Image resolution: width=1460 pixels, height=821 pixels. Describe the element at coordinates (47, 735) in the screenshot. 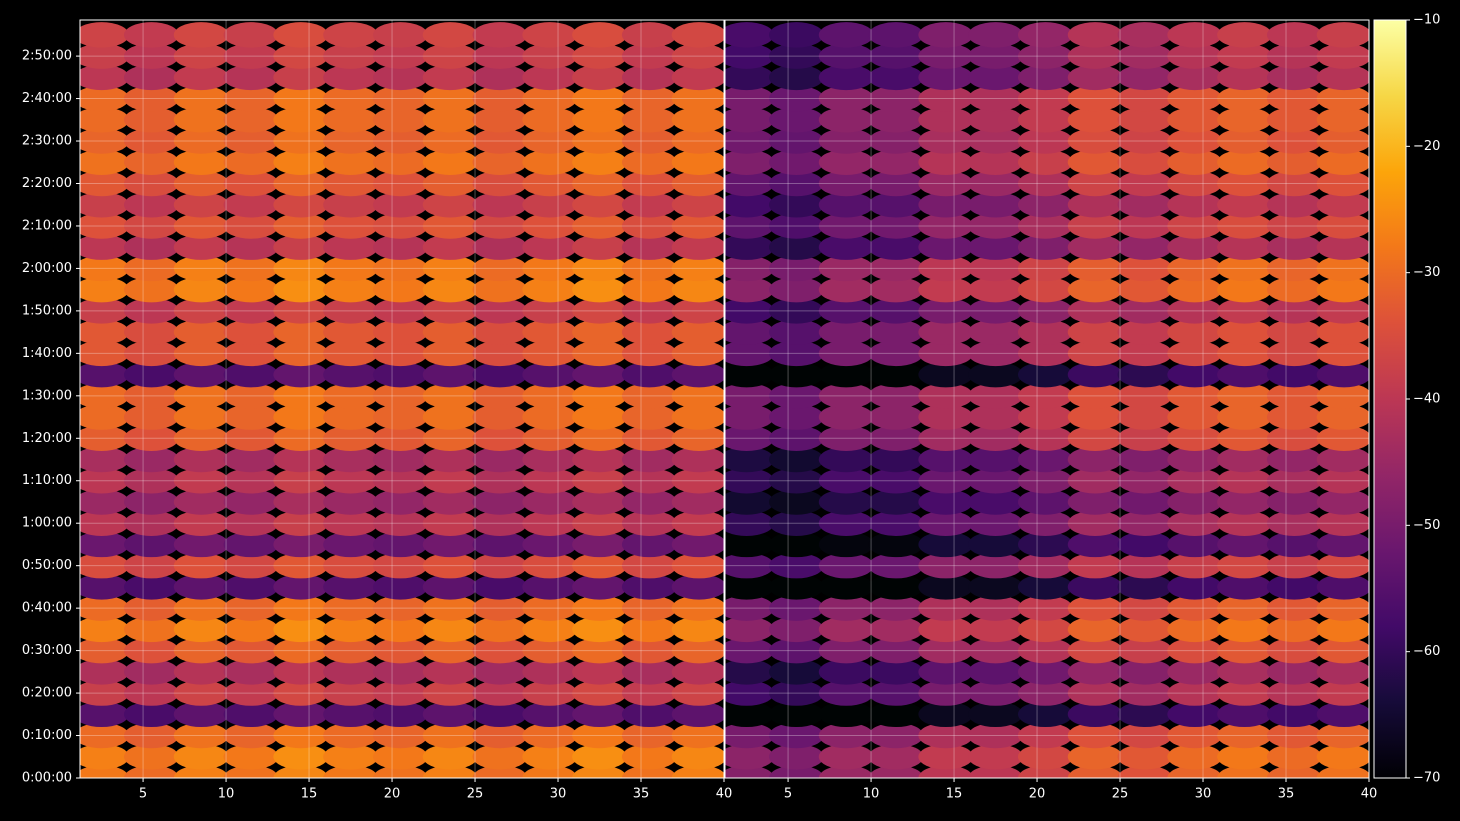

I see `y-tick-label: 0:10:00` at that location.